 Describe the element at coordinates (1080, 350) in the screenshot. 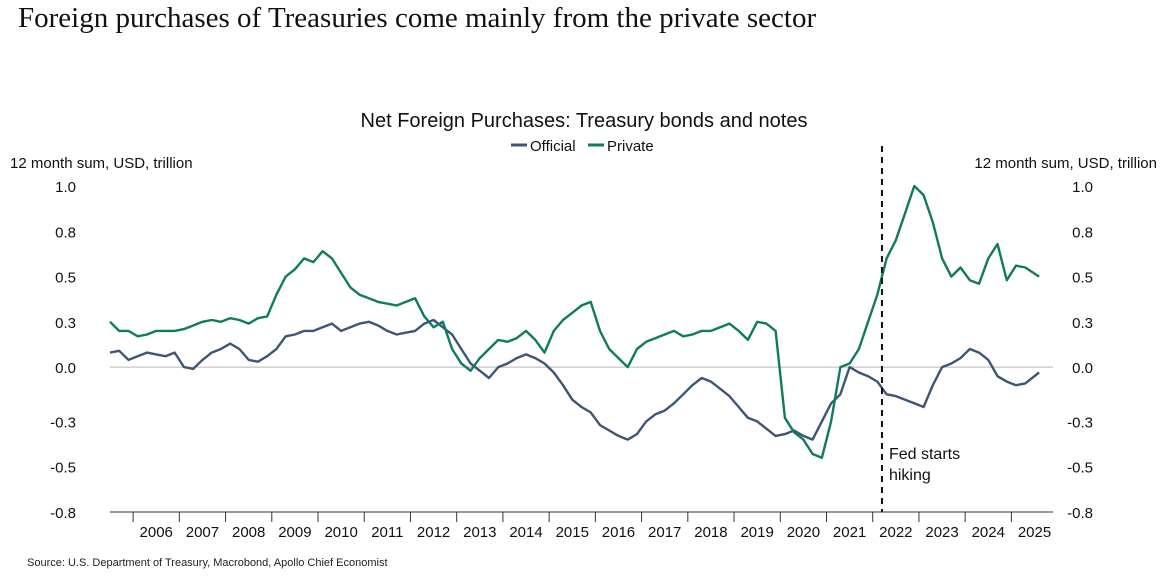

I see `y-axis-right: -0.8 -0.5 -0.3 0.0 0.3 0.5 0.8 1.0` at that location.